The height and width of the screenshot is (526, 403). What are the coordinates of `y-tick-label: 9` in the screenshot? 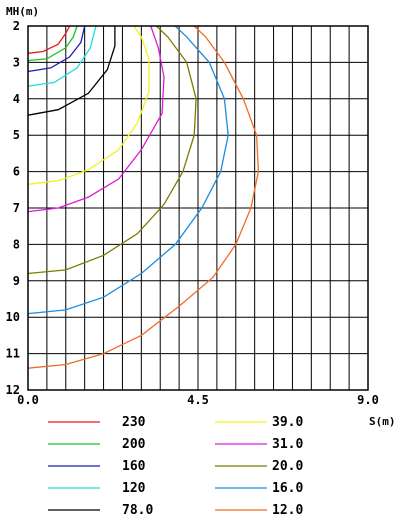 It's located at (16, 281).